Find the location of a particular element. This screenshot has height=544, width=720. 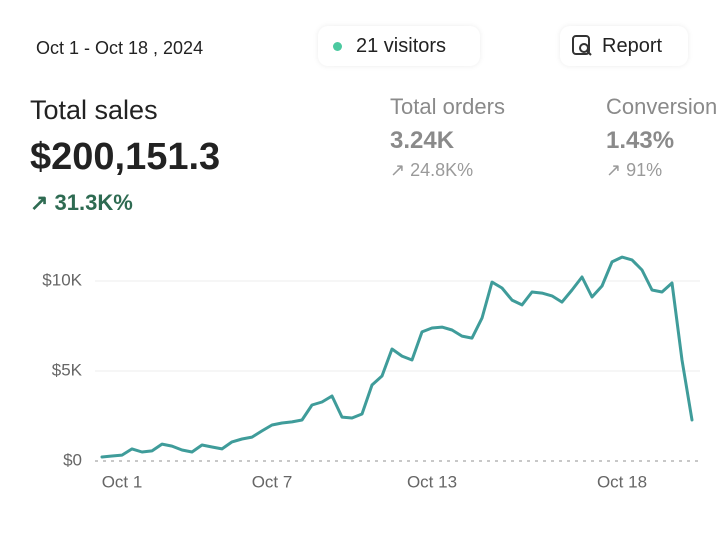

y-tick-label: $0 is located at coordinates (72, 459).